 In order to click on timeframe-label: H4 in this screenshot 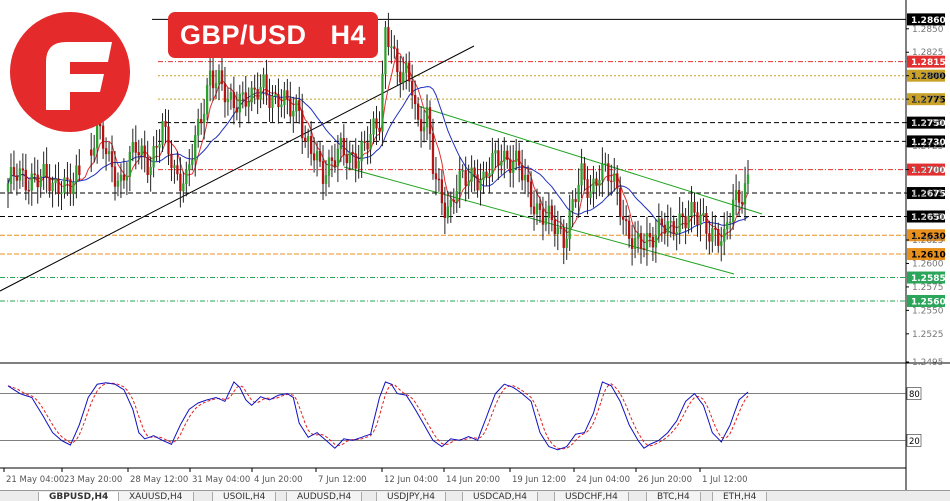, I will do `click(348, 35)`.